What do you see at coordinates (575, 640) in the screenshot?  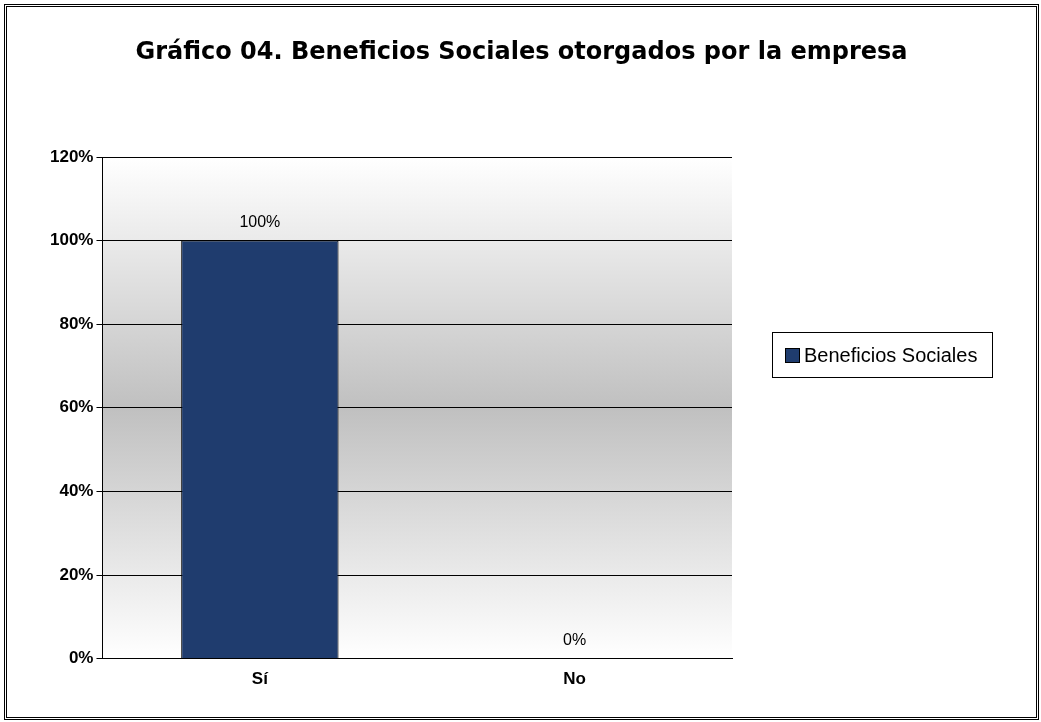 I see `data-label: 0%` at bounding box center [575, 640].